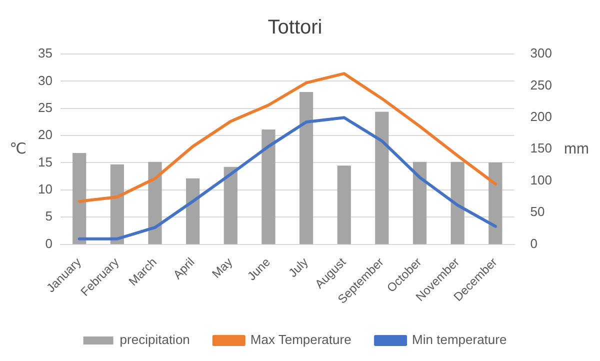 This screenshot has width=600, height=361. I want to click on y-tick-label: 15, so click(45, 162).